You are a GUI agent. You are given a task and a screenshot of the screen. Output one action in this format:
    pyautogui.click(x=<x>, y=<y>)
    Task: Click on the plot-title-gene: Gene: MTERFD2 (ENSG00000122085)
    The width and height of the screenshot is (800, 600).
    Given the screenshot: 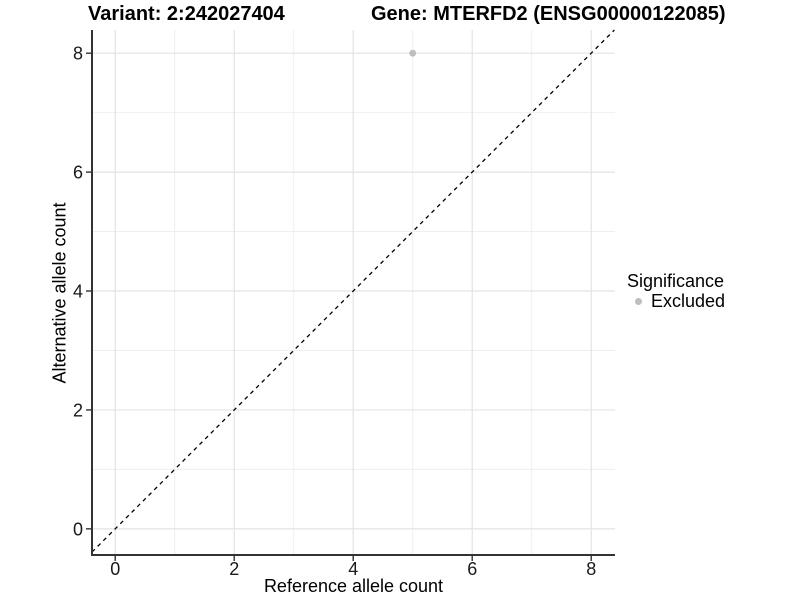 What is the action you would take?
    pyautogui.click(x=548, y=14)
    